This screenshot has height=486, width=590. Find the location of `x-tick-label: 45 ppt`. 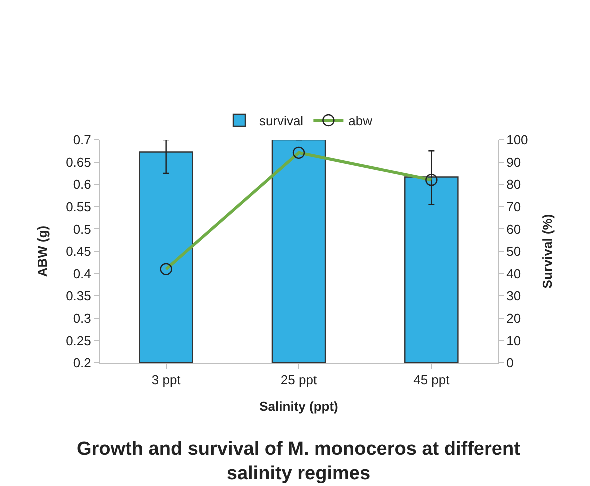

x-tick-label: 45 ppt is located at coordinates (432, 380).